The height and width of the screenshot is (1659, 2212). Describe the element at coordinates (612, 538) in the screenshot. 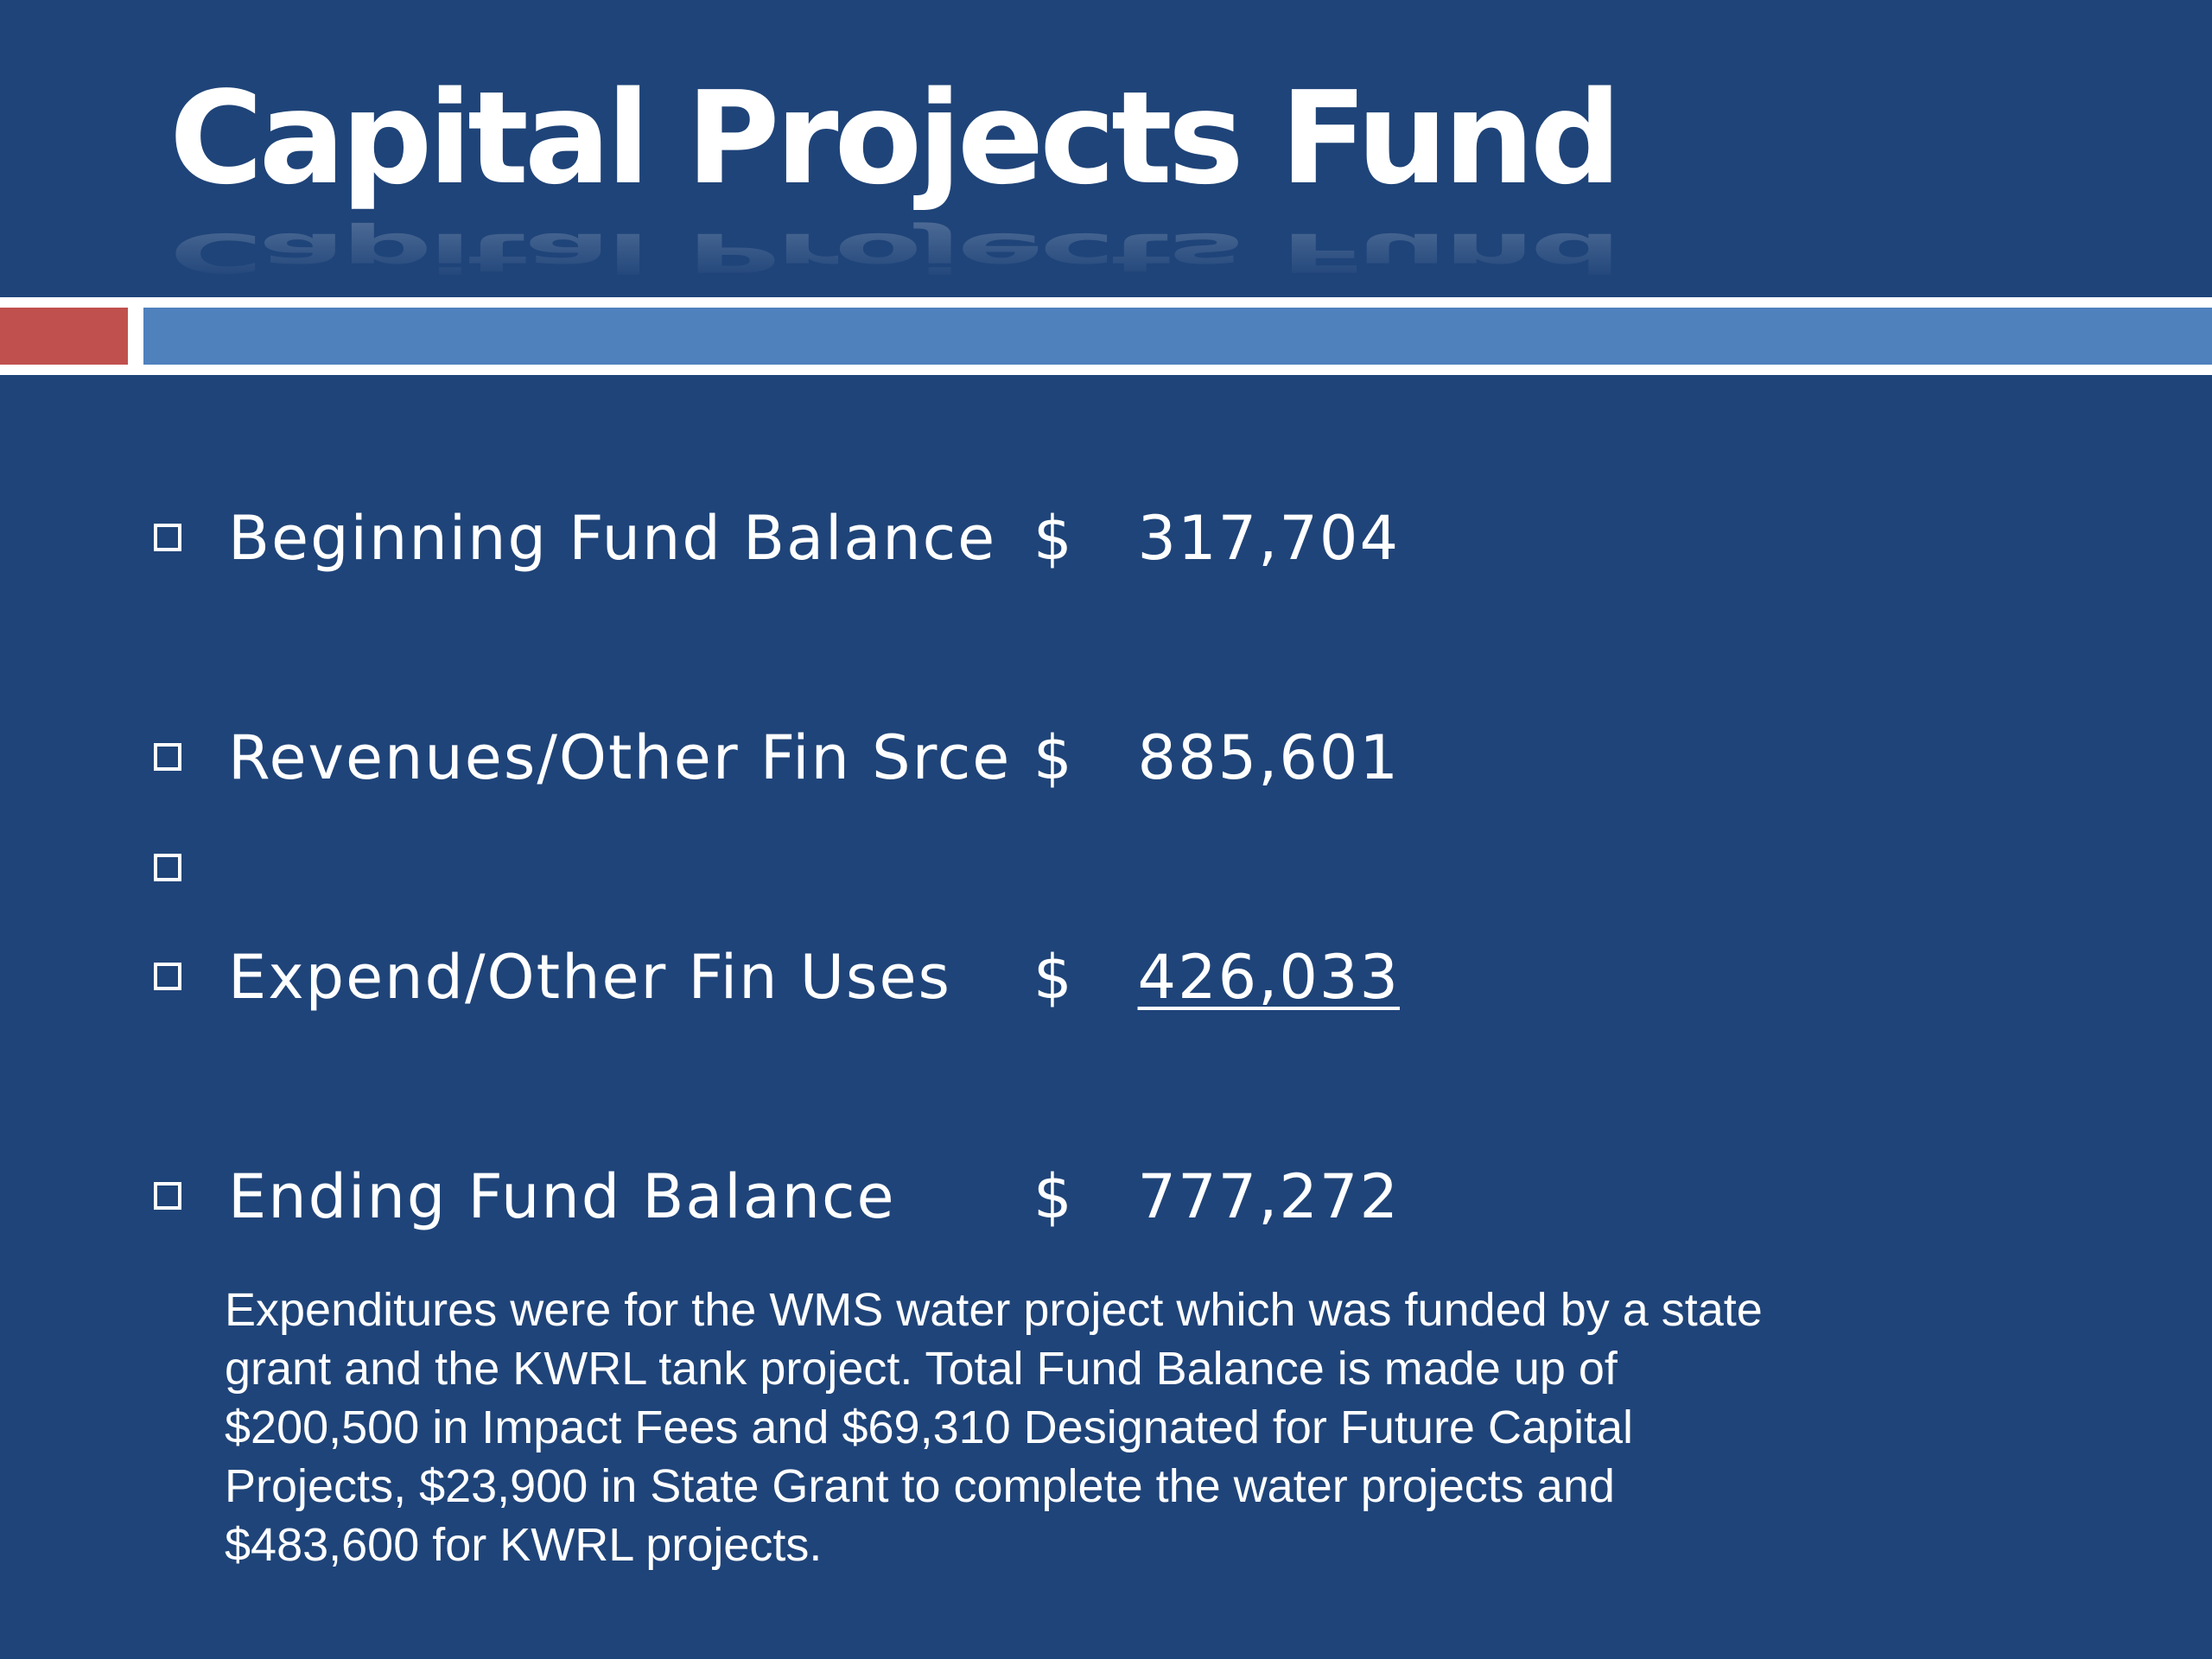

I see `item-label: Beginning Fund Balance` at that location.